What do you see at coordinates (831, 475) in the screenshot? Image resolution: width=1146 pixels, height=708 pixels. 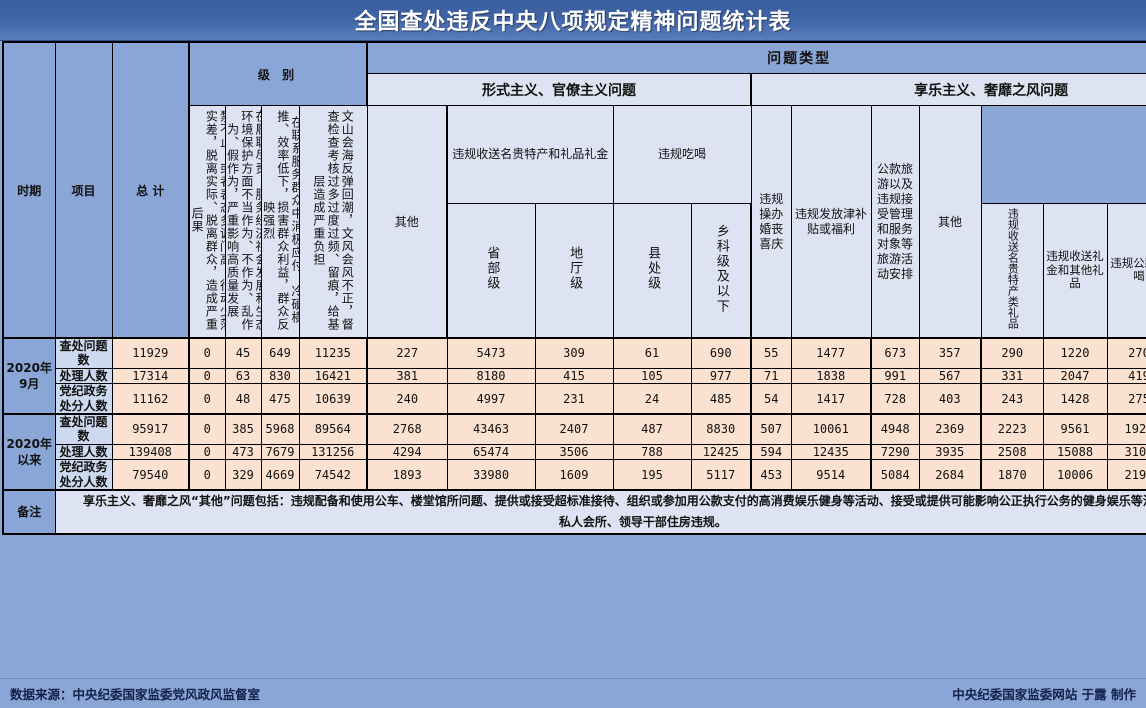 I see `cell-hedonism-1: 9514` at bounding box center [831, 475].